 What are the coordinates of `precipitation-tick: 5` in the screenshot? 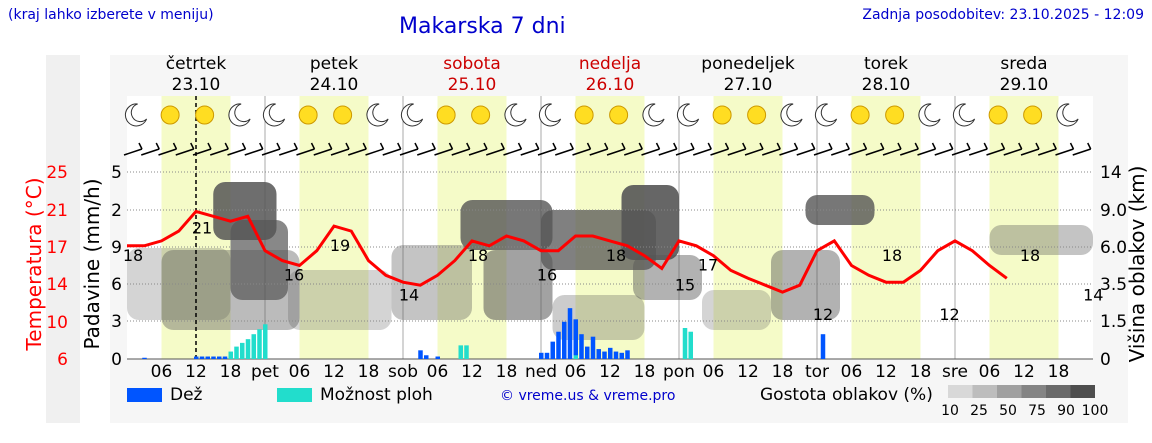 It's located at (116, 173).